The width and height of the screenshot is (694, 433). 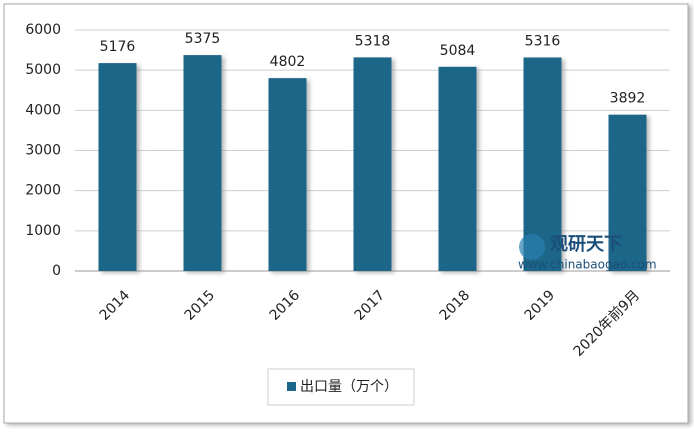 What do you see at coordinates (118, 47) in the screenshot?
I see `data-label: 5176` at bounding box center [118, 47].